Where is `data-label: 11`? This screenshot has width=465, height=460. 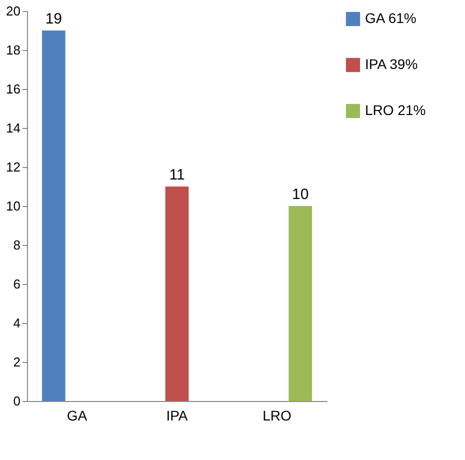 data-label: 11 is located at coordinates (177, 175).